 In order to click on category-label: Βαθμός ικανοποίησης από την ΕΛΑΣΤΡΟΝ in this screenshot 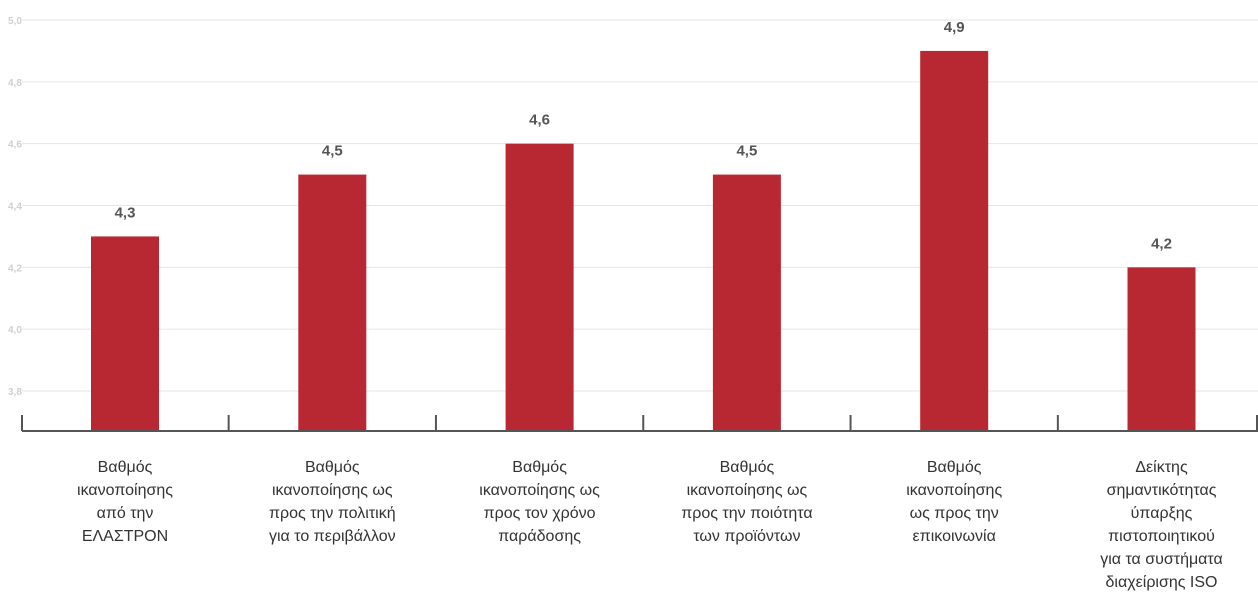, I will do `click(125, 502)`.